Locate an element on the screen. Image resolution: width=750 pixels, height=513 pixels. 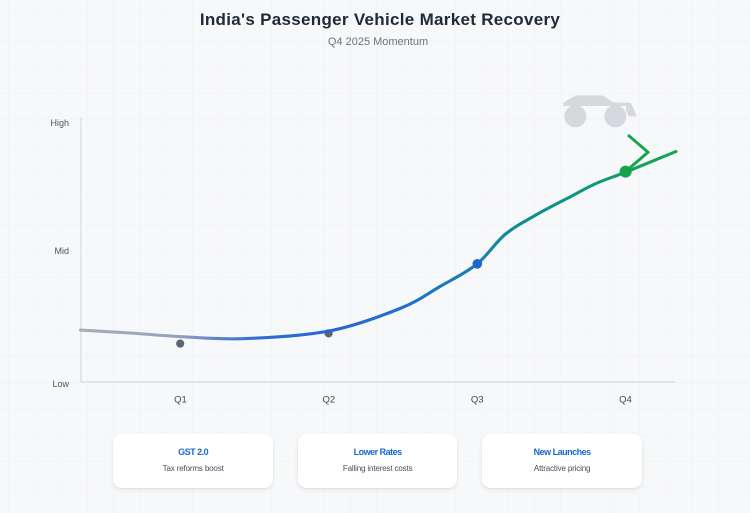
svg-text: Q1 is located at coordinates (180, 400).